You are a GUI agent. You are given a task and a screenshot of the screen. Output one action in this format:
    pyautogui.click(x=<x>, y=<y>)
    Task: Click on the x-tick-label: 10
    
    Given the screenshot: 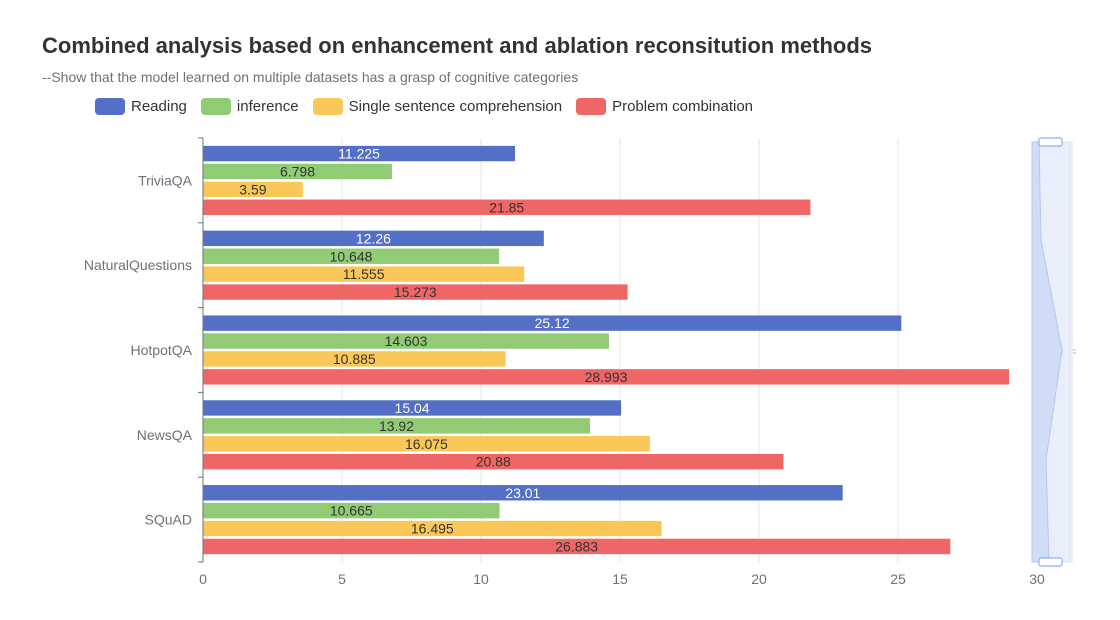 What is the action you would take?
    pyautogui.click(x=481, y=579)
    